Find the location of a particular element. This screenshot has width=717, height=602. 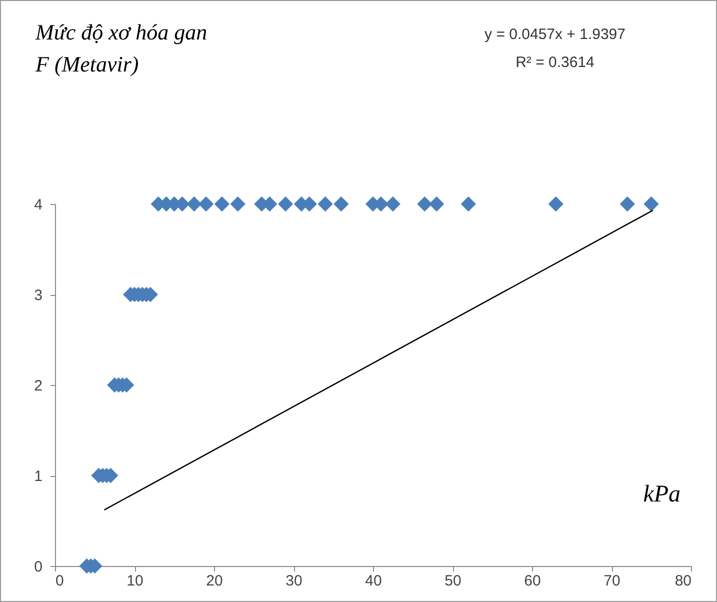

y-tick-label: 0 is located at coordinates (38, 567).